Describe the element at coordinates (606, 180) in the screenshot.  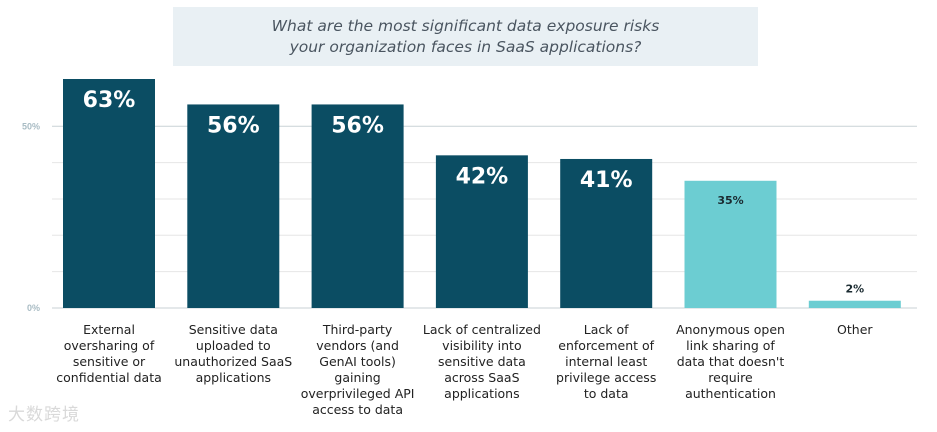
I see `bar-value-label: 41%` at that location.